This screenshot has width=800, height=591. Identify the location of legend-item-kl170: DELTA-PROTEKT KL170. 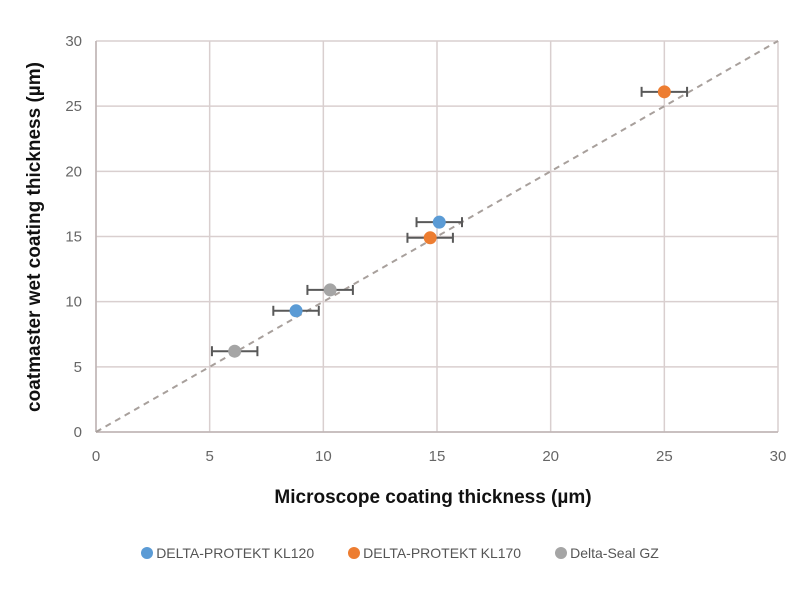
(434, 553).